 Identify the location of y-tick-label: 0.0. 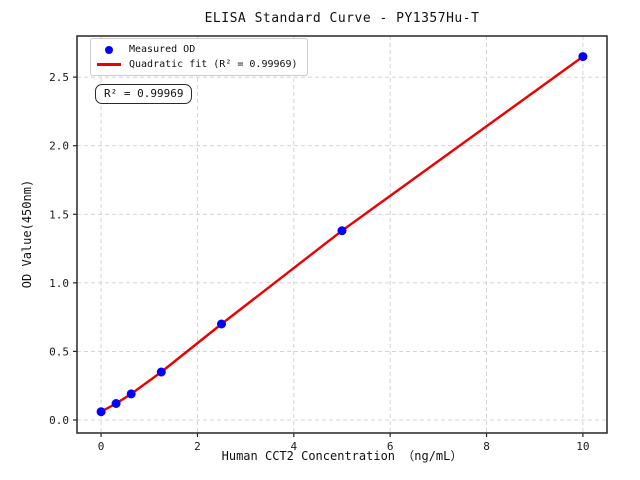
(59, 420).